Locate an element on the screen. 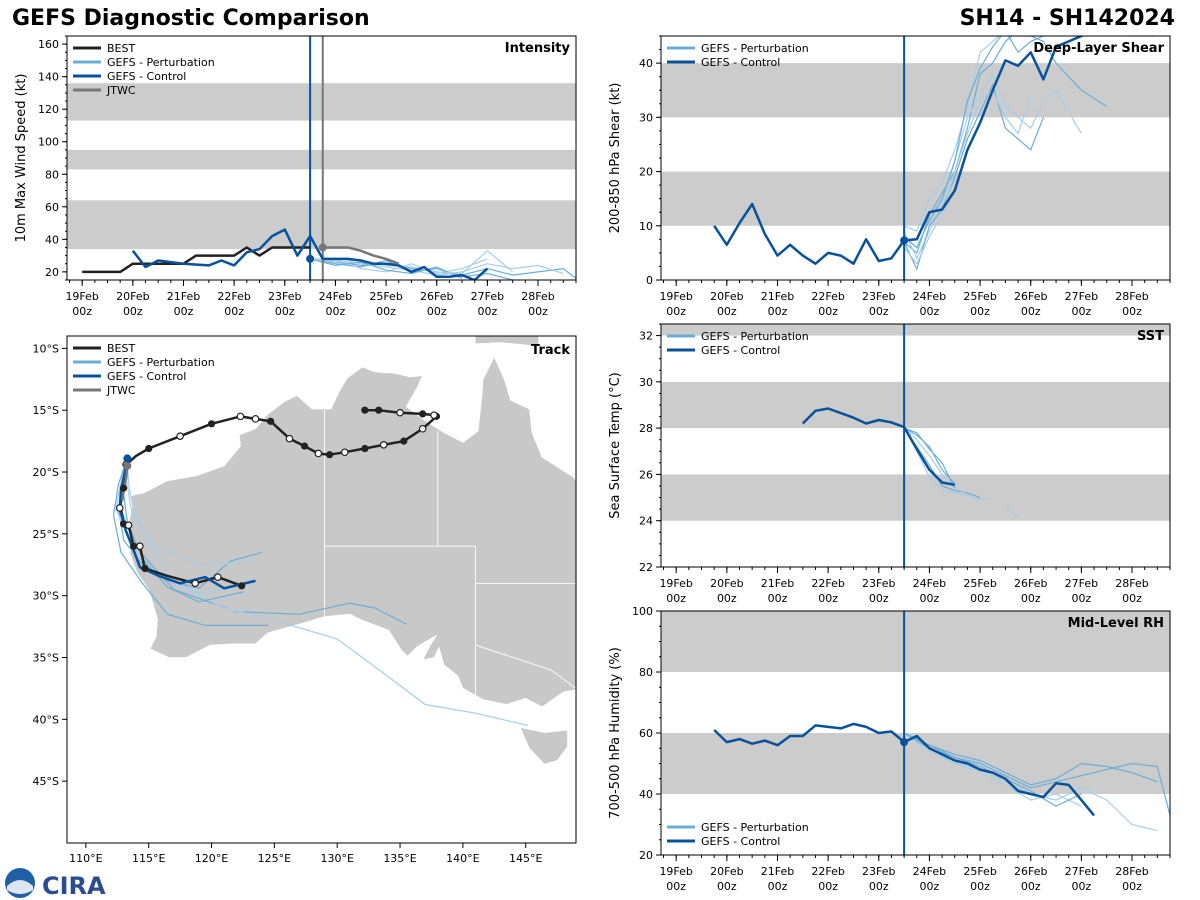 The image size is (1200, 900). panel-title: Deep-Layer Shear is located at coordinates (1098, 48).